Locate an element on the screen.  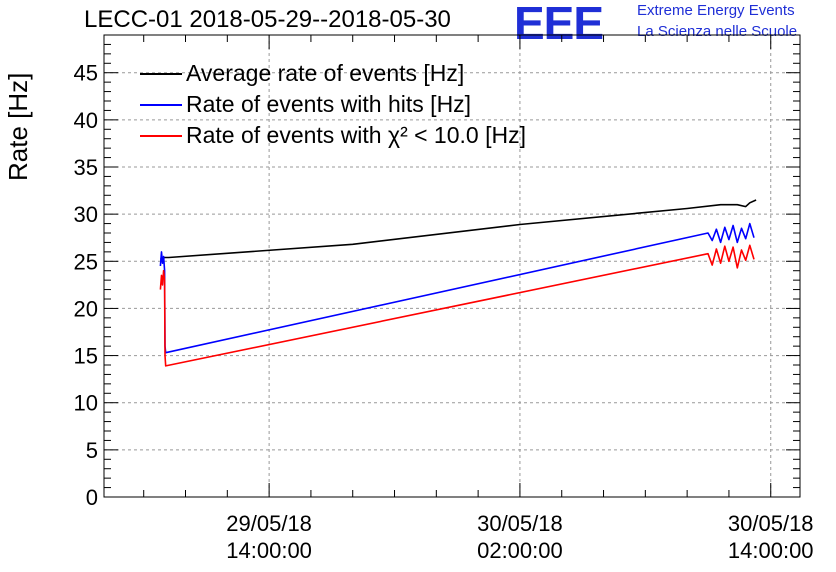
logo-line-2: La Scienza nelle Scuole is located at coordinates (717, 31).